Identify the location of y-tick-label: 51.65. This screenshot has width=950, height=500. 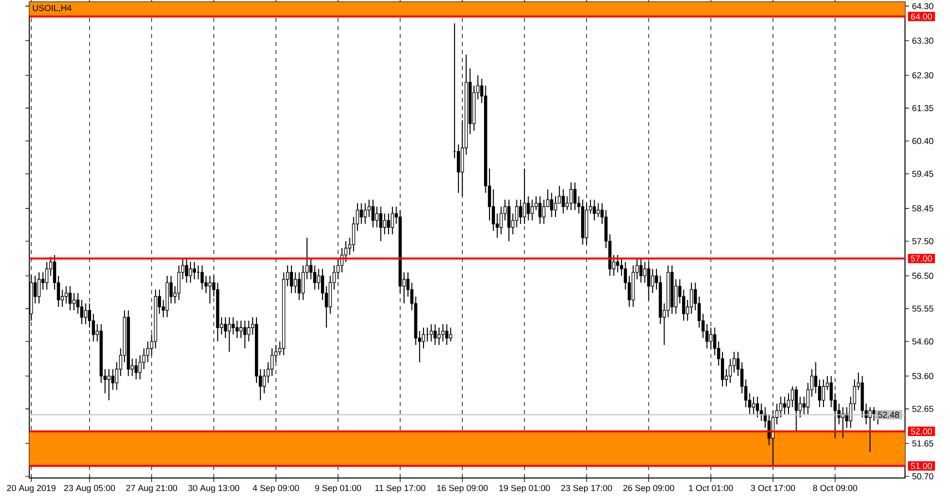
(923, 443).